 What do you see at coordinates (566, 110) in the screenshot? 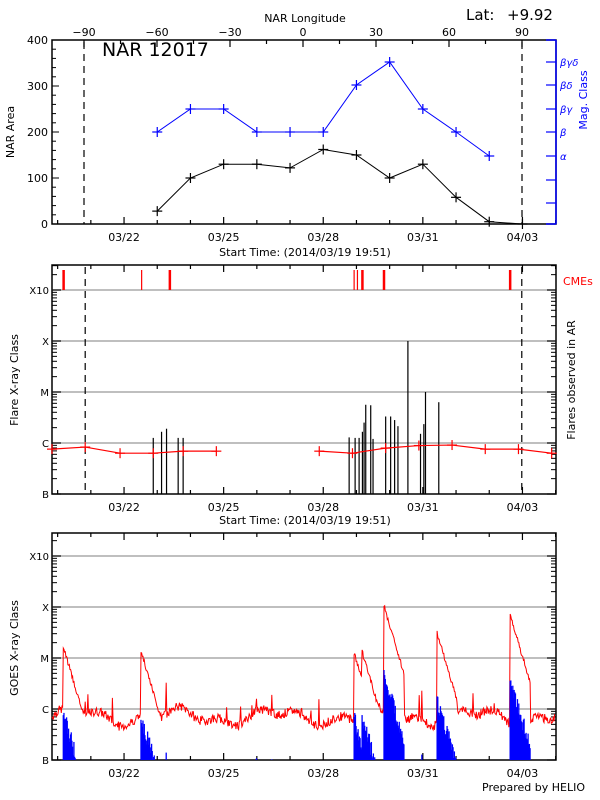
I see `magclass-tick-label: βγ` at bounding box center [566, 110].